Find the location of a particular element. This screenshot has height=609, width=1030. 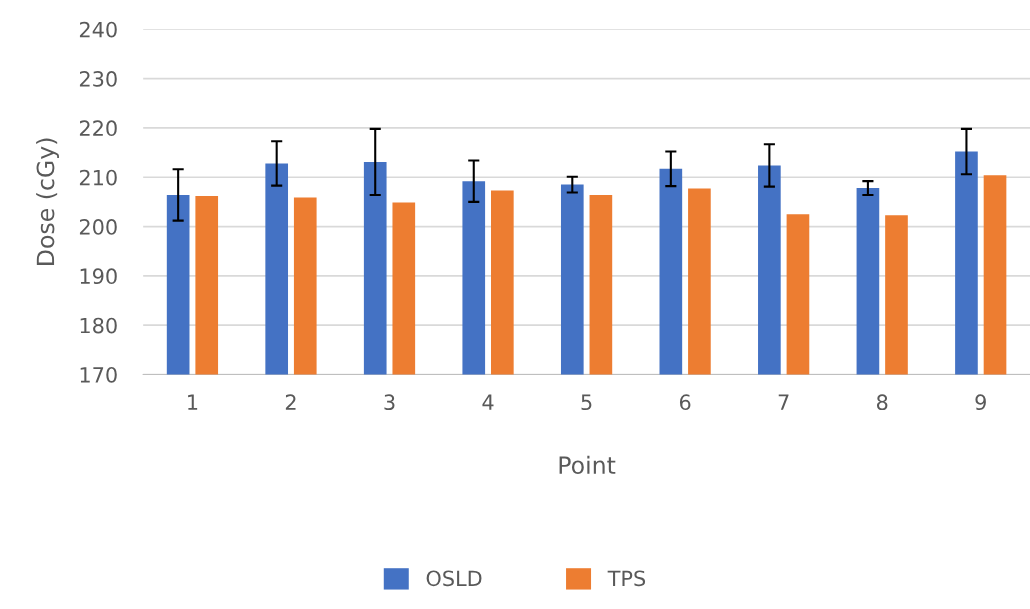

y-tick-label: 240 is located at coordinates (98, 29).